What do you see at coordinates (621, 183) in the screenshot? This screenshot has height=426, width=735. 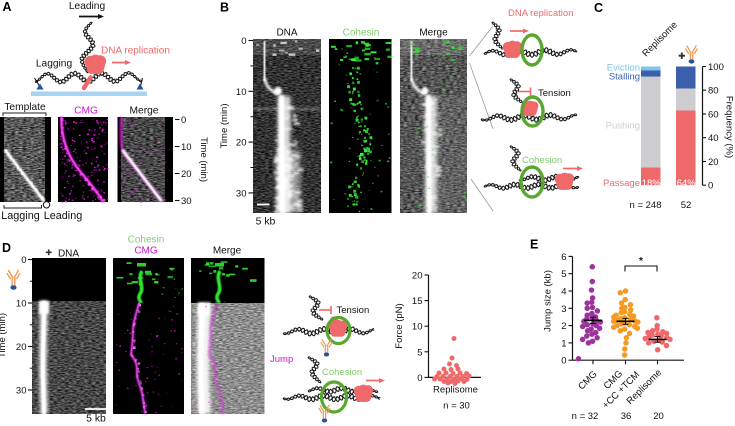 I see `svg-text: Passage` at bounding box center [621, 183].